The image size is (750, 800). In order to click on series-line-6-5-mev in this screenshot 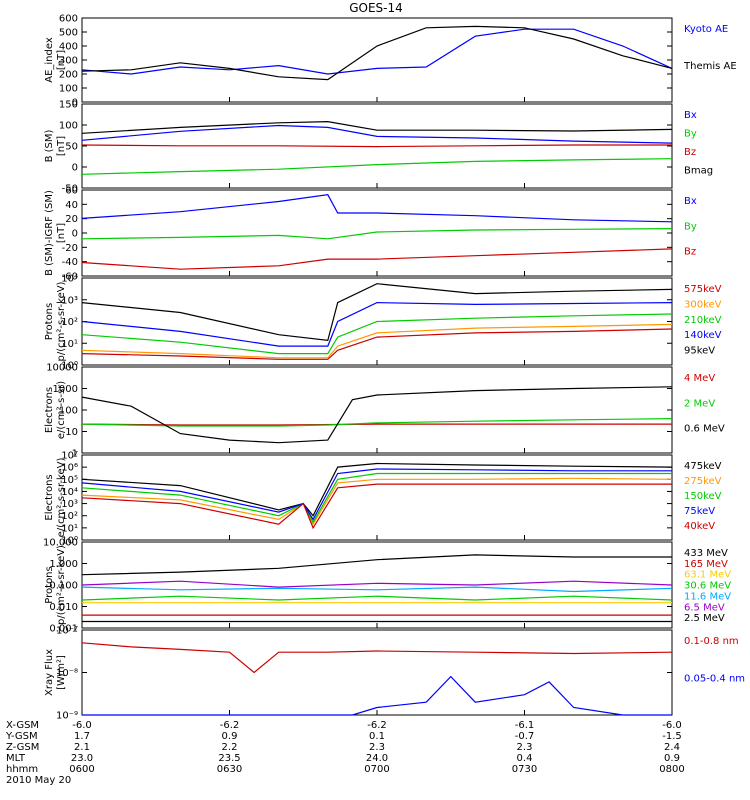, I will do `click(377, 584)`.